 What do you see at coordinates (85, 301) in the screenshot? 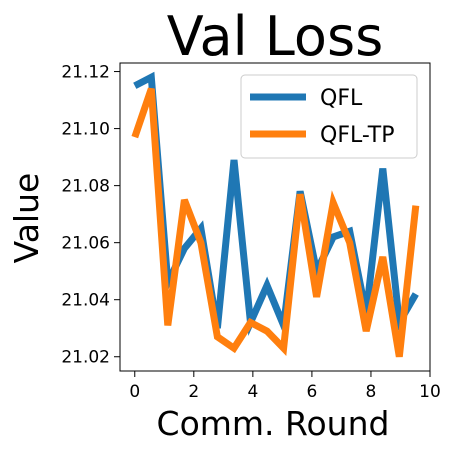
I see `y-tick-label: 21.04` at bounding box center [85, 301].